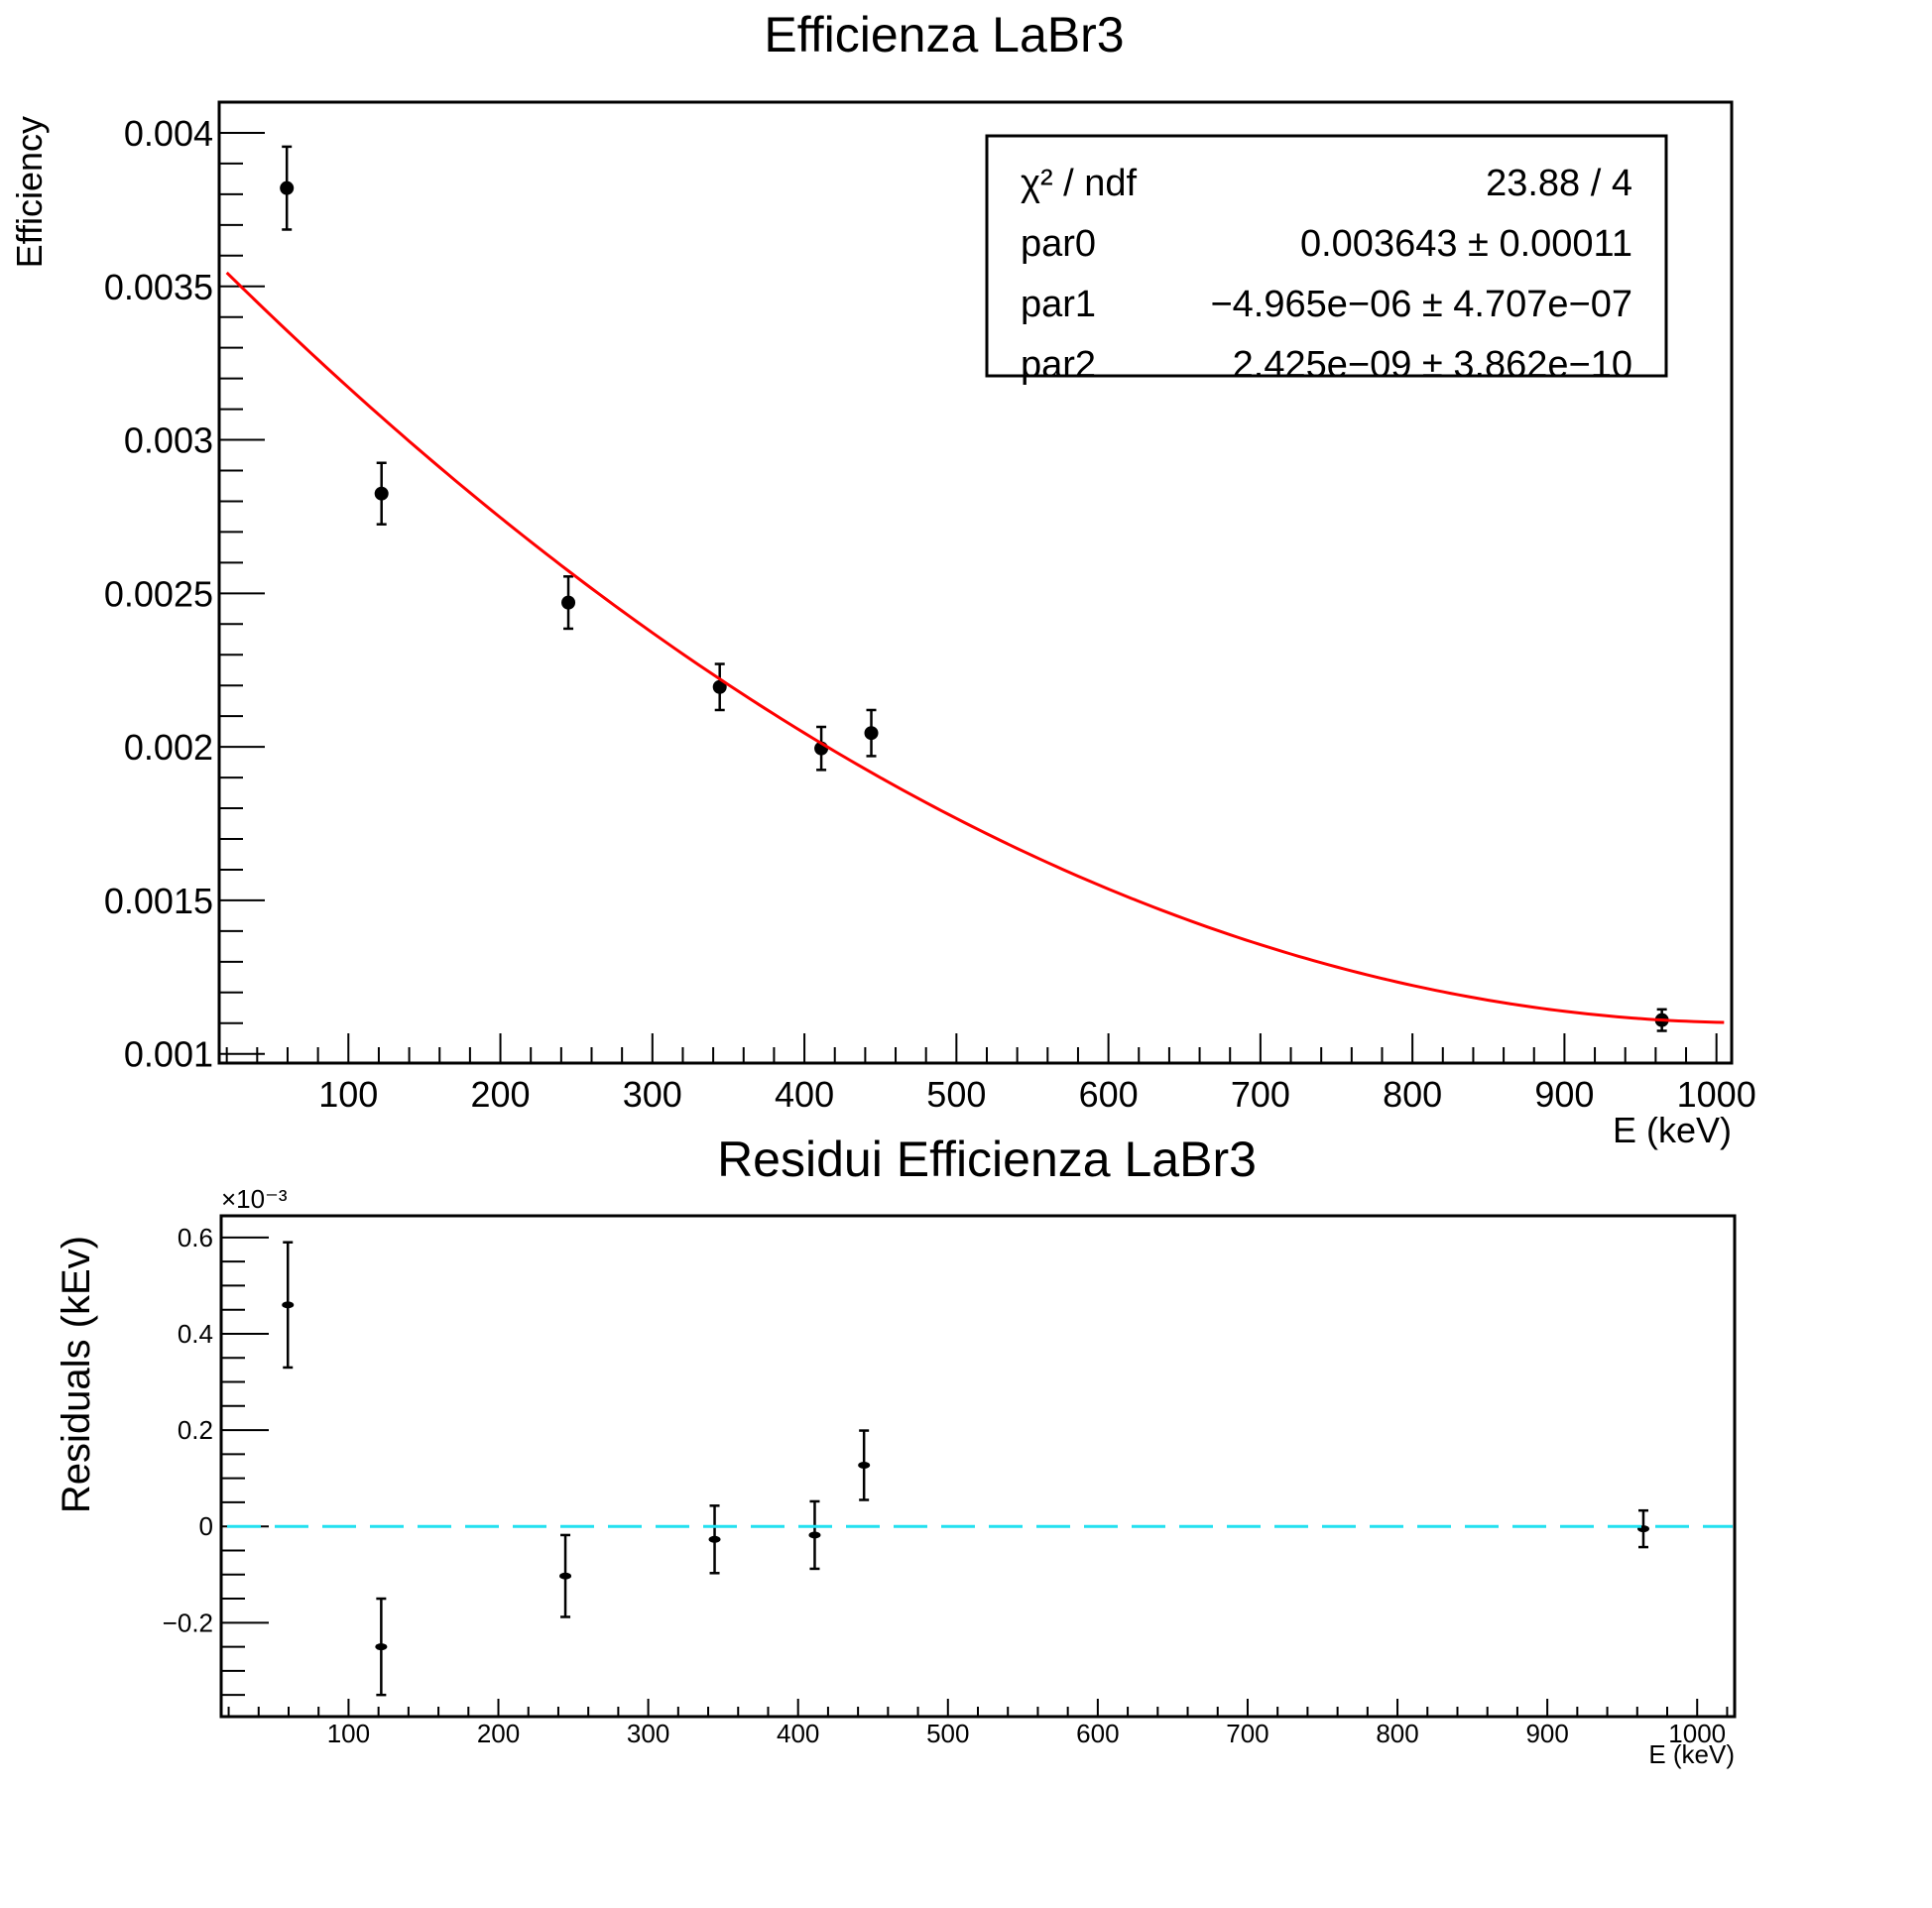 Image resolution: width=1932 pixels, height=1908 pixels. Describe the element at coordinates (158, 287) in the screenshot. I see `y-tick-label: 0.0035` at that location.